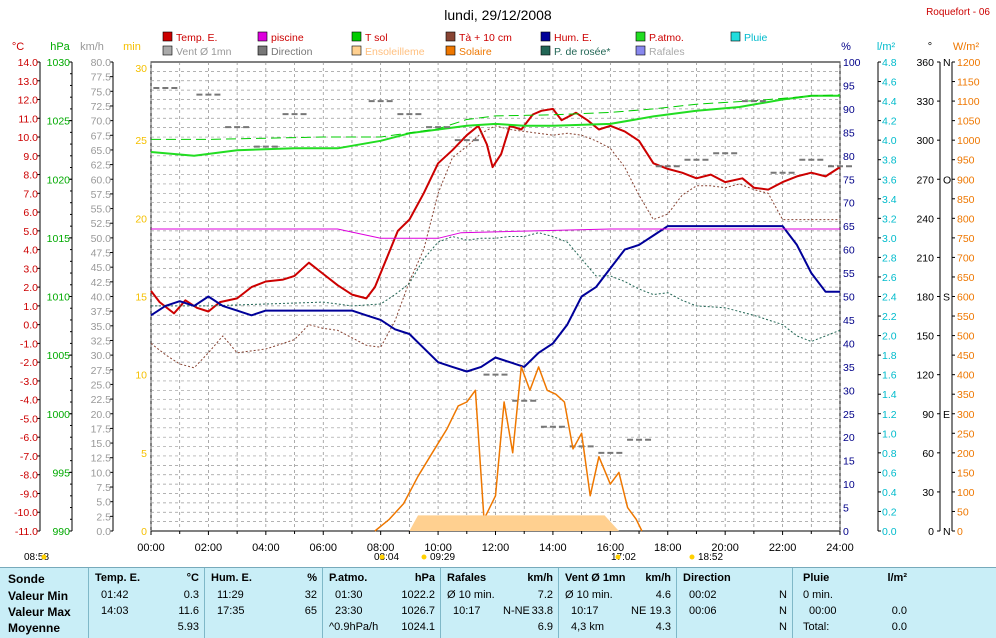 The height and width of the screenshot is (638, 996). What do you see at coordinates (889, 239) in the screenshot?
I see `y-tick-label: 3.0` at bounding box center [889, 239].